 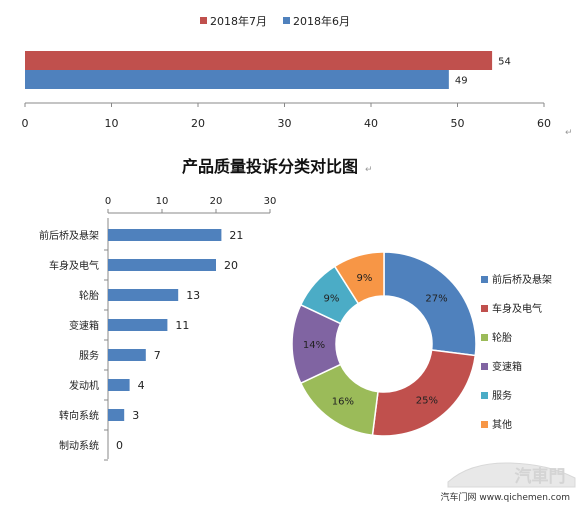 What do you see at coordinates (84, 325) in the screenshot?
I see `category-label-3: 变速箱` at bounding box center [84, 325].